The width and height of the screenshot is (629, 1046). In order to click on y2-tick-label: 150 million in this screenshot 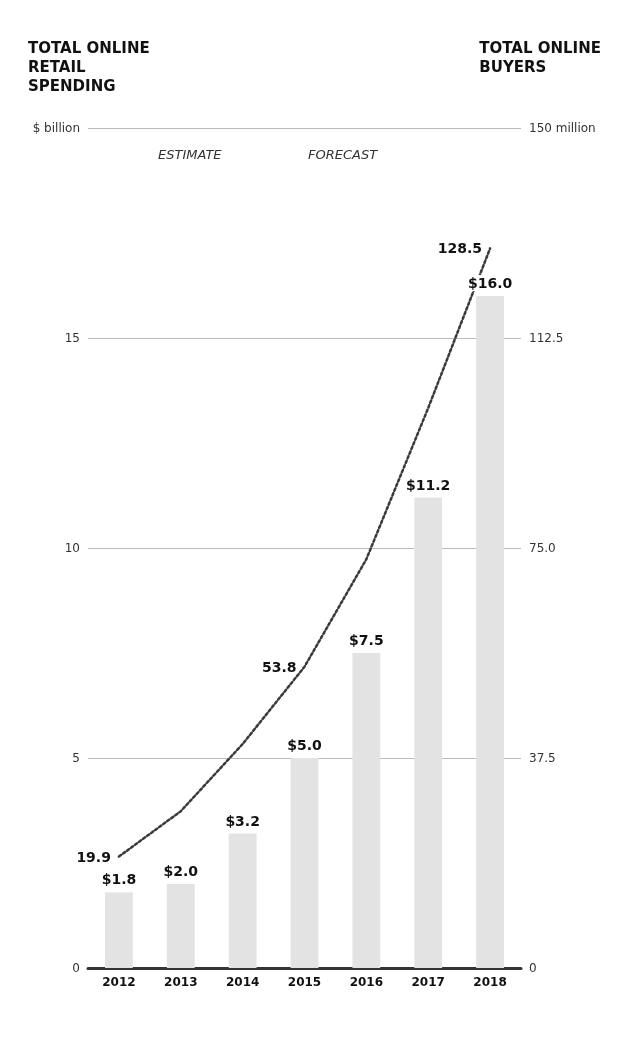, I will do `click(562, 128)`.